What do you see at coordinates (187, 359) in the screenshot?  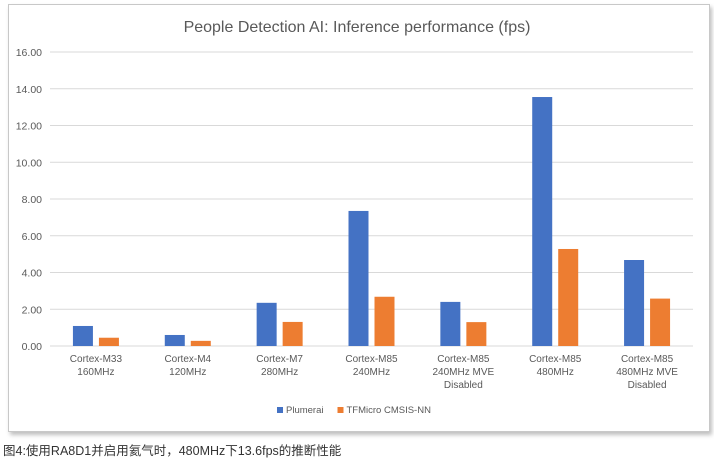 I see `x-tick-label: Cortex-M4` at bounding box center [187, 359].